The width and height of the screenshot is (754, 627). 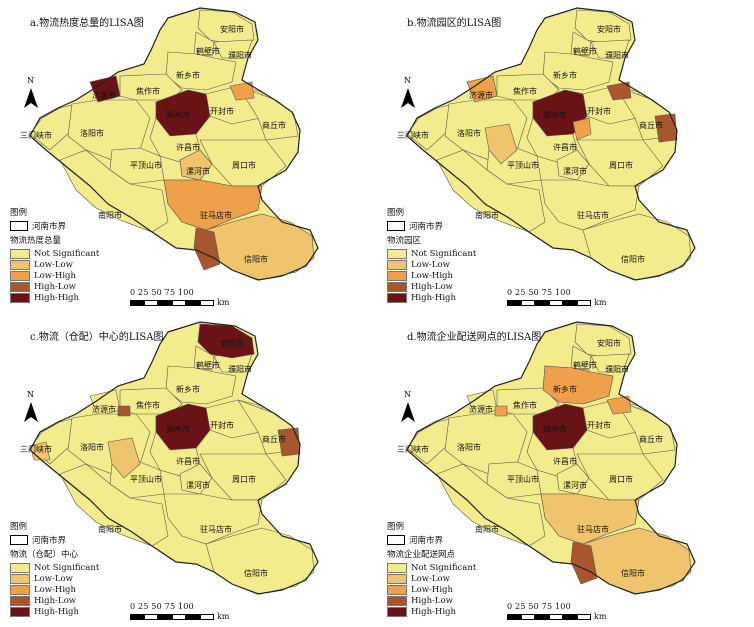 What do you see at coordinates (404, 241) in the screenshot?
I see `legend-subtitle: 物流园区` at bounding box center [404, 241].